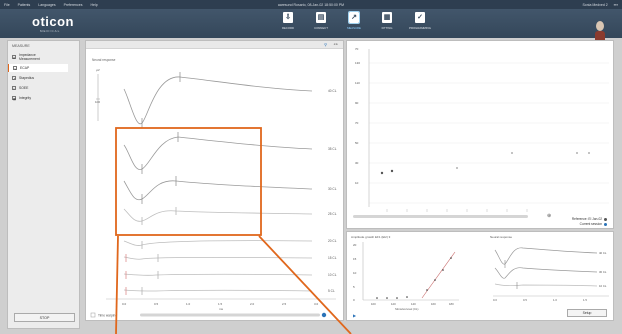 This screenshot has height=334, width=622. I want to click on trace-label-8: 5 CL, so click(331, 291).